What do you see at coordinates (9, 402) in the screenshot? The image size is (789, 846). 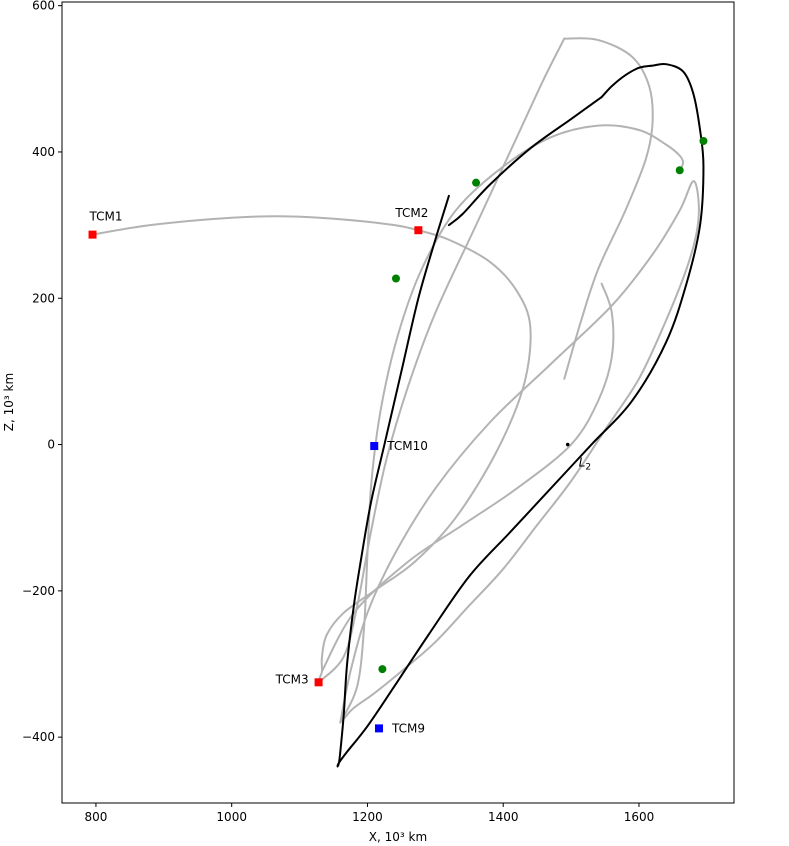 I see `y-axis-label: Z, 10³ km` at bounding box center [9, 402].